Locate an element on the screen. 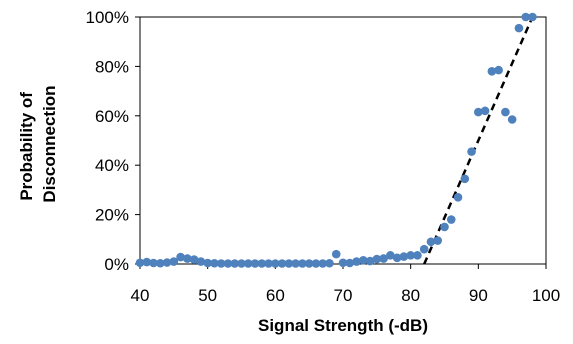 The height and width of the screenshot is (344, 573). y-axis-title-line-2: Disconnection is located at coordinates (49, 143).